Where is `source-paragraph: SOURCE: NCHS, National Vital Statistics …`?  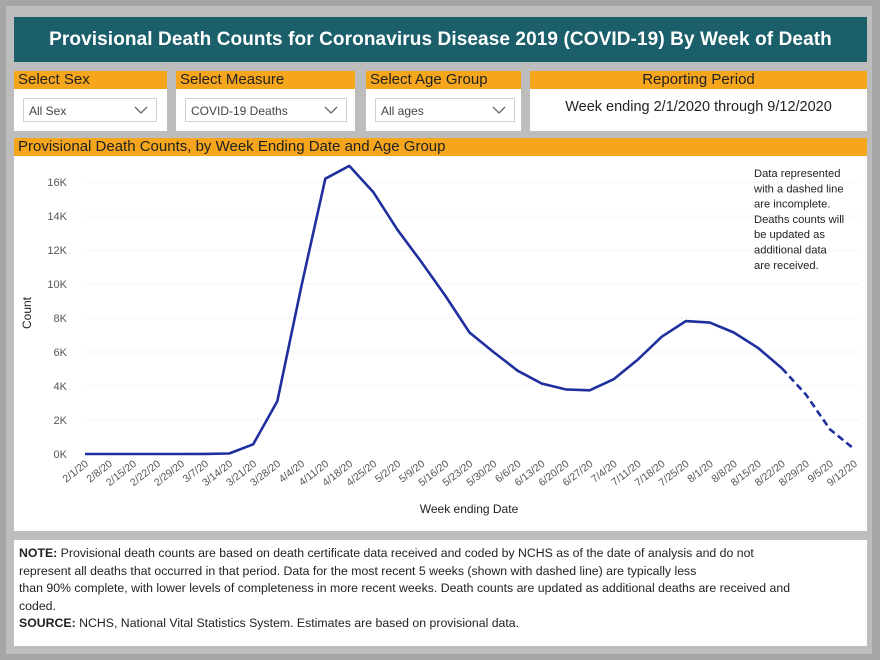 source-paragraph: SOURCE: NCHS, National Vital Statistics … is located at coordinates (440, 624).